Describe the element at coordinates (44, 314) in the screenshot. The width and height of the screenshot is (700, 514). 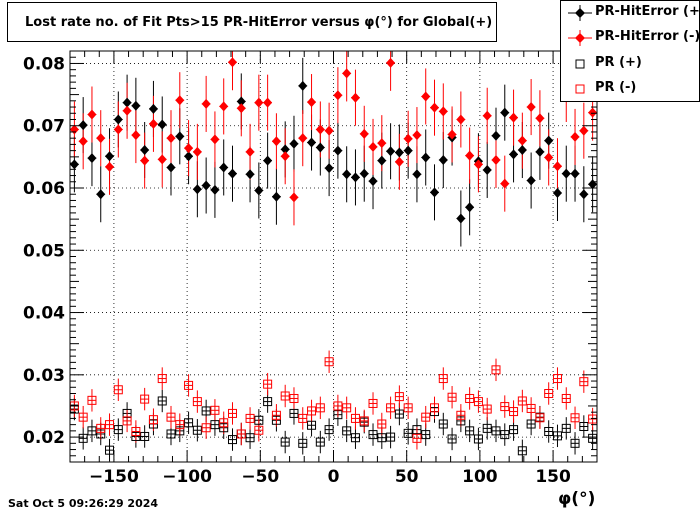
I see `y-tick-label: 0.04` at that location.